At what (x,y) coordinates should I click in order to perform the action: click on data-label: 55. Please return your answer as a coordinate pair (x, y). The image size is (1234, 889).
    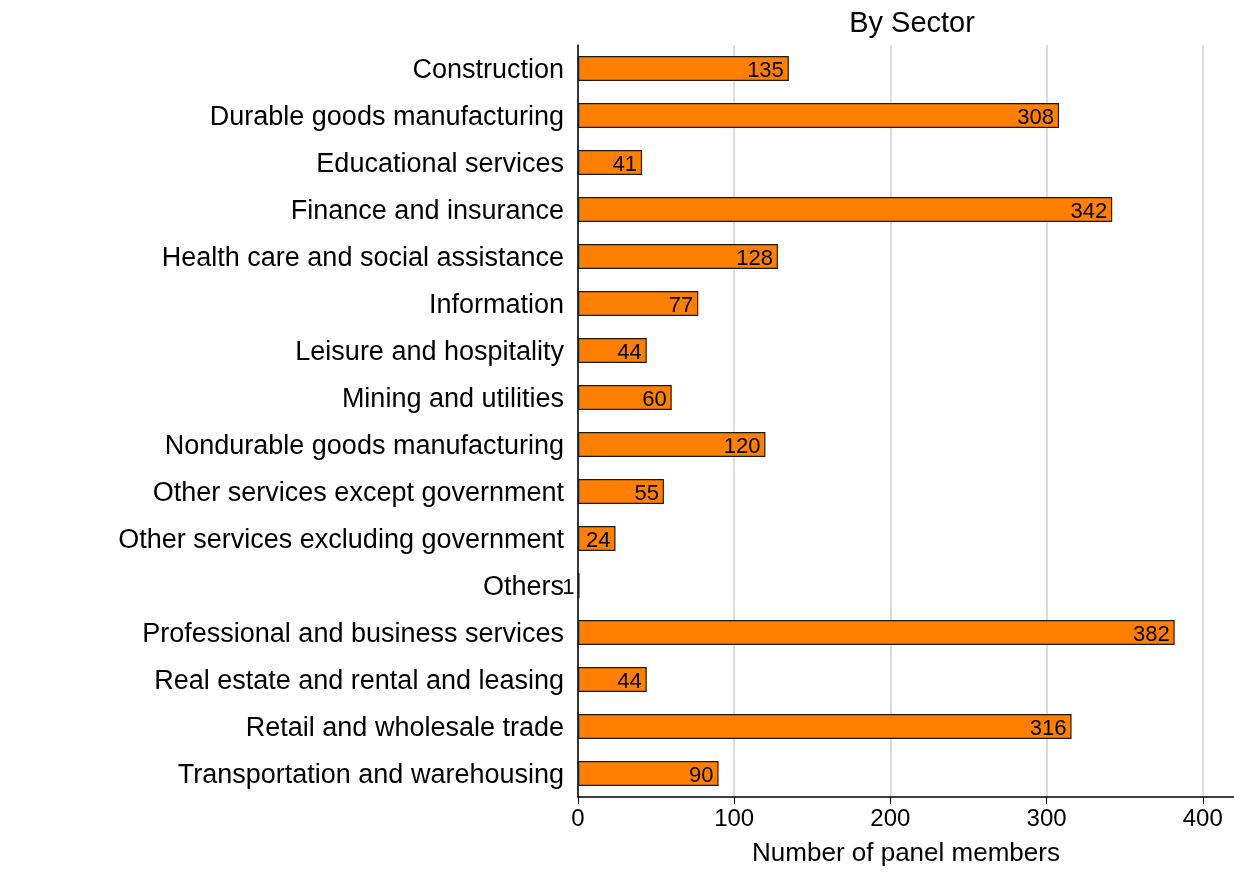
    Looking at the image, I should click on (646, 492).